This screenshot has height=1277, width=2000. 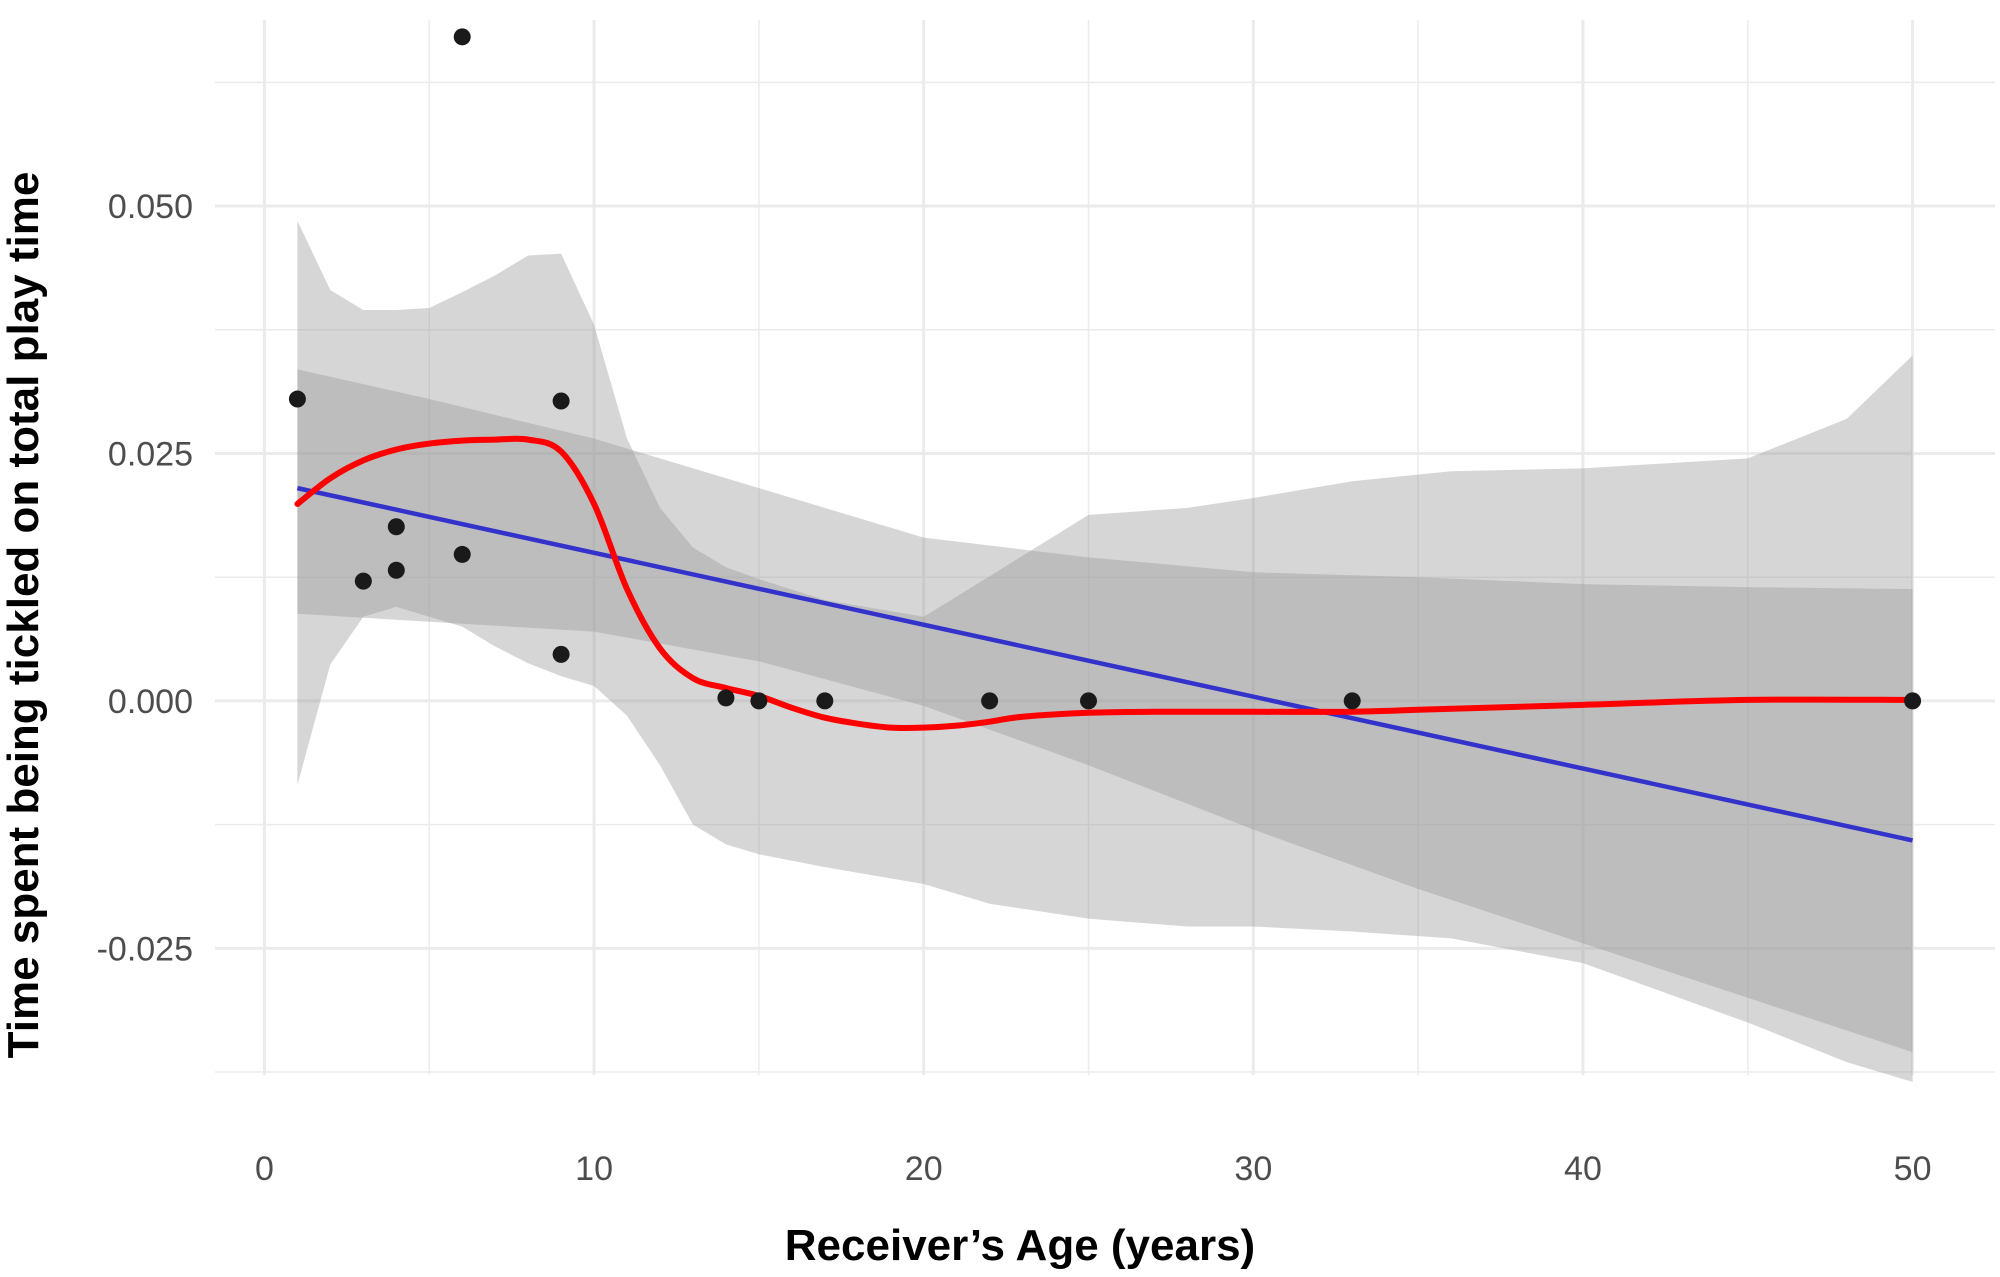 What do you see at coordinates (150, 454) in the screenshot?
I see `y-tick-label: 0.025` at bounding box center [150, 454].